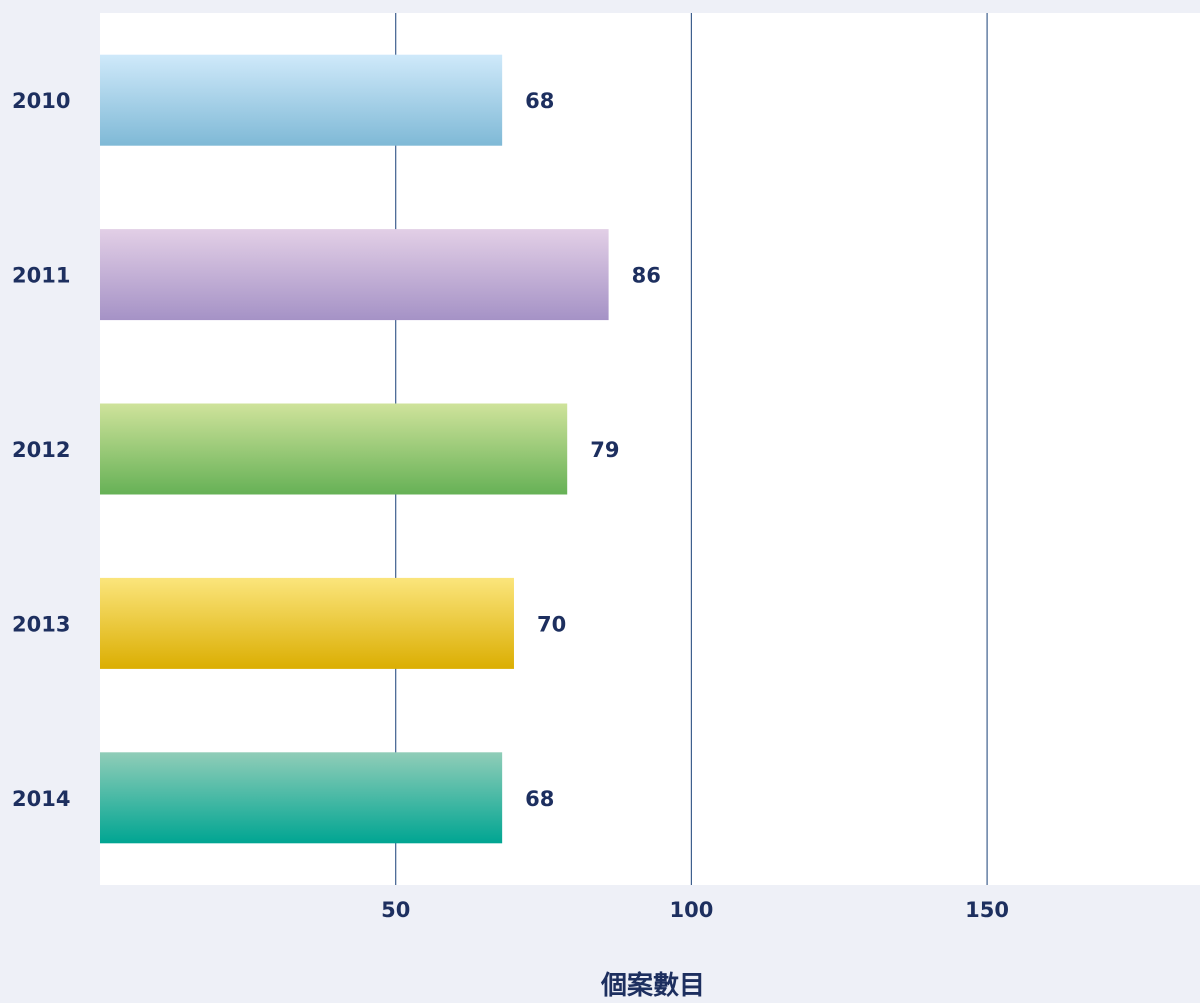 This screenshot has width=1200, height=1003. What do you see at coordinates (646, 276) in the screenshot?
I see `value-label: 86` at bounding box center [646, 276].